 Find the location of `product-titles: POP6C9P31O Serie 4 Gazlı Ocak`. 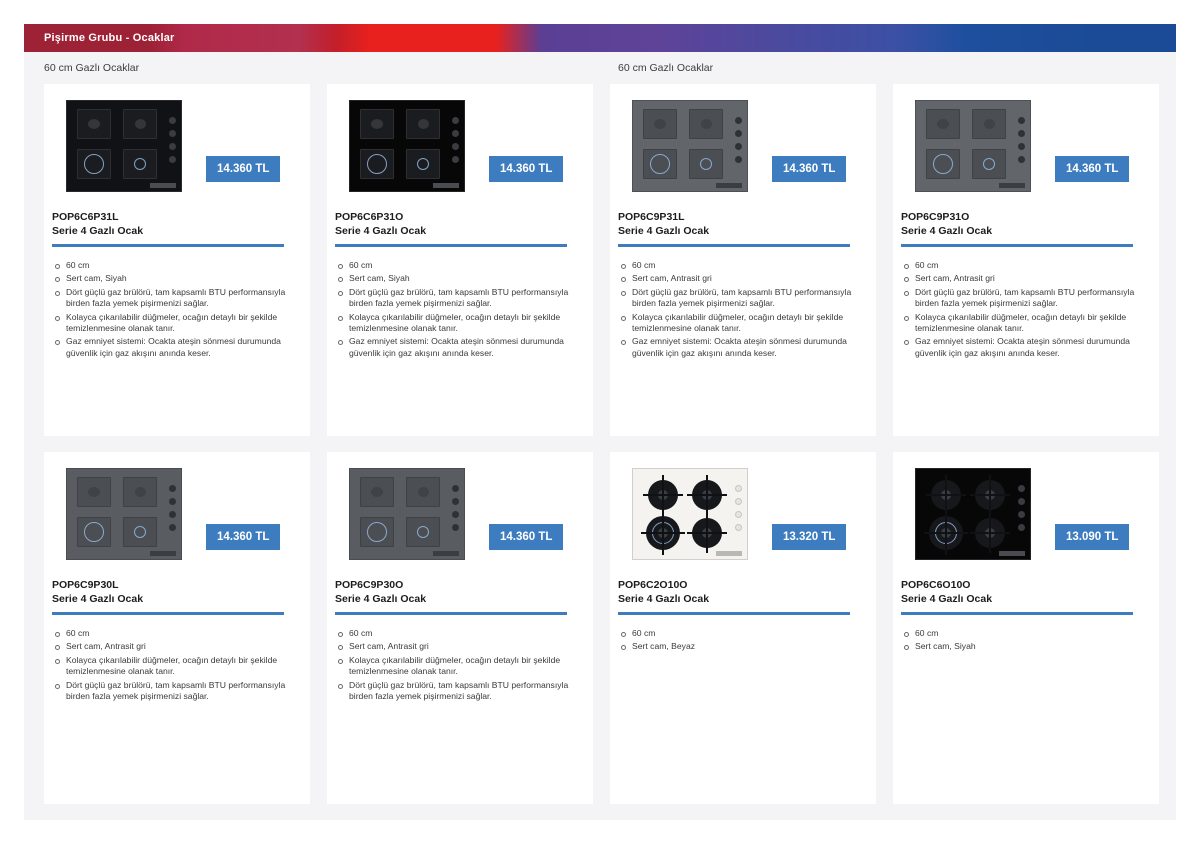

product-titles: POP6C9P31O Serie 4 Gazlı Ocak is located at coordinates (1026, 224).